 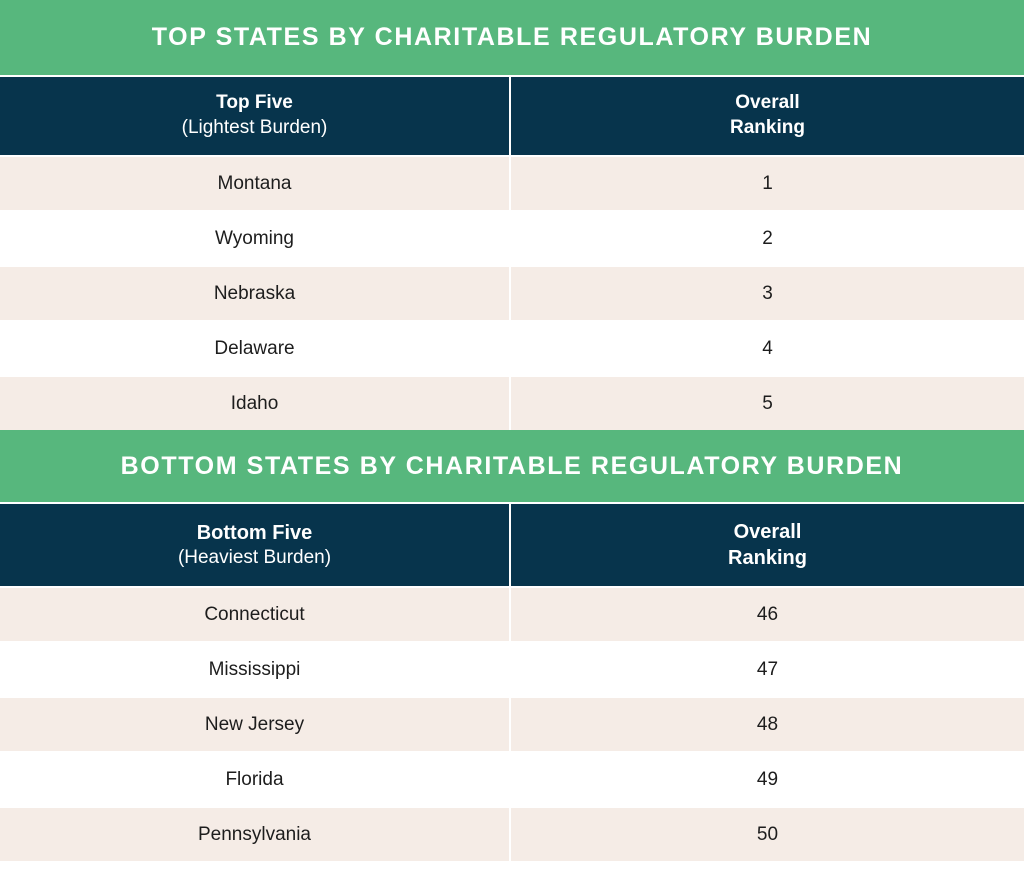 What do you see at coordinates (255, 293) in the screenshot?
I see `state-cell: Nebraska` at bounding box center [255, 293].